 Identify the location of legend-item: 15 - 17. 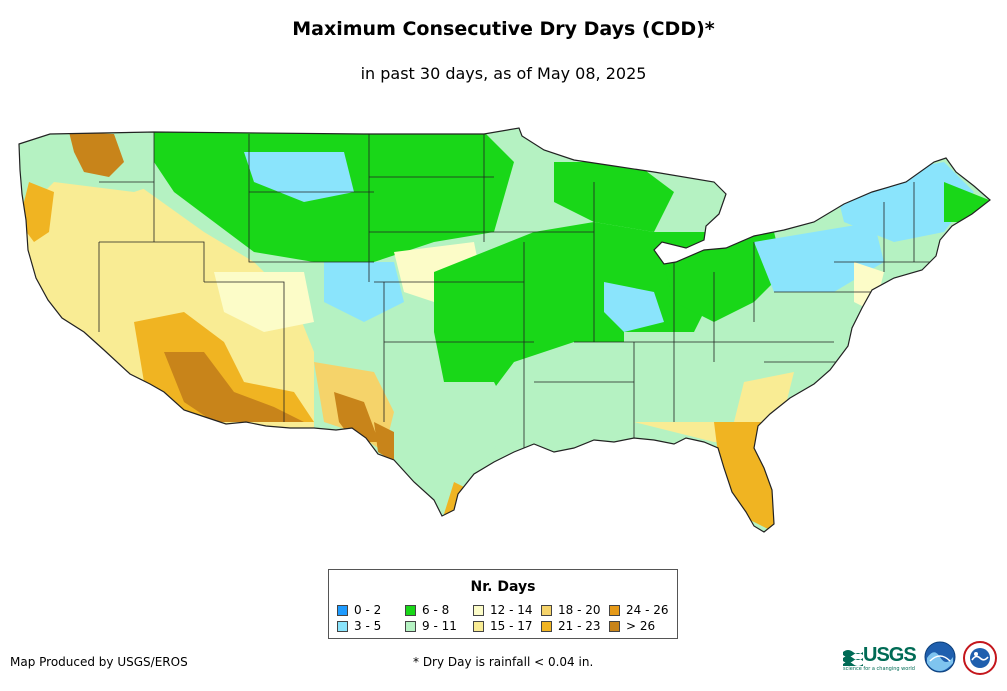
(507, 626).